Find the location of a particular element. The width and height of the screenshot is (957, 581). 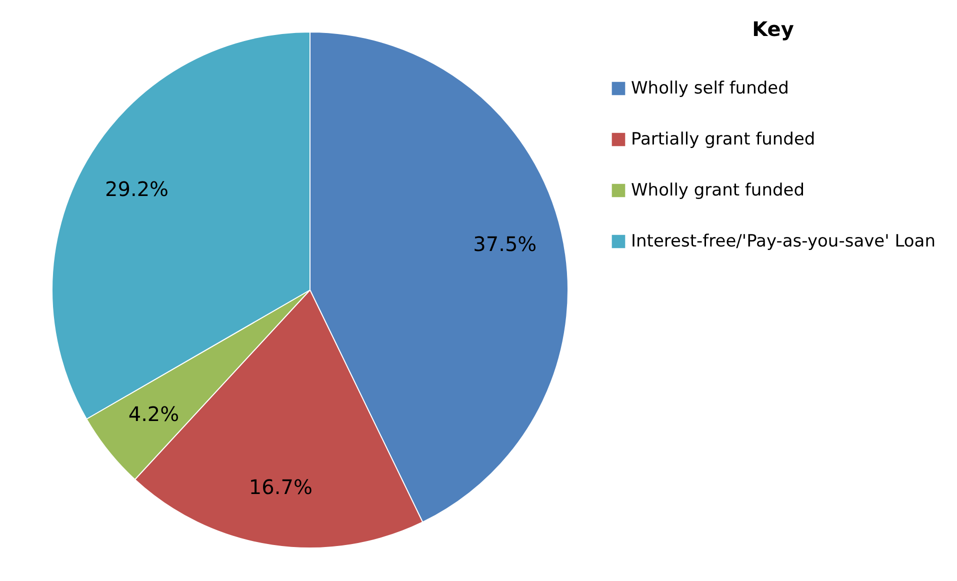

data-label: 16.7% is located at coordinates (280, 486).